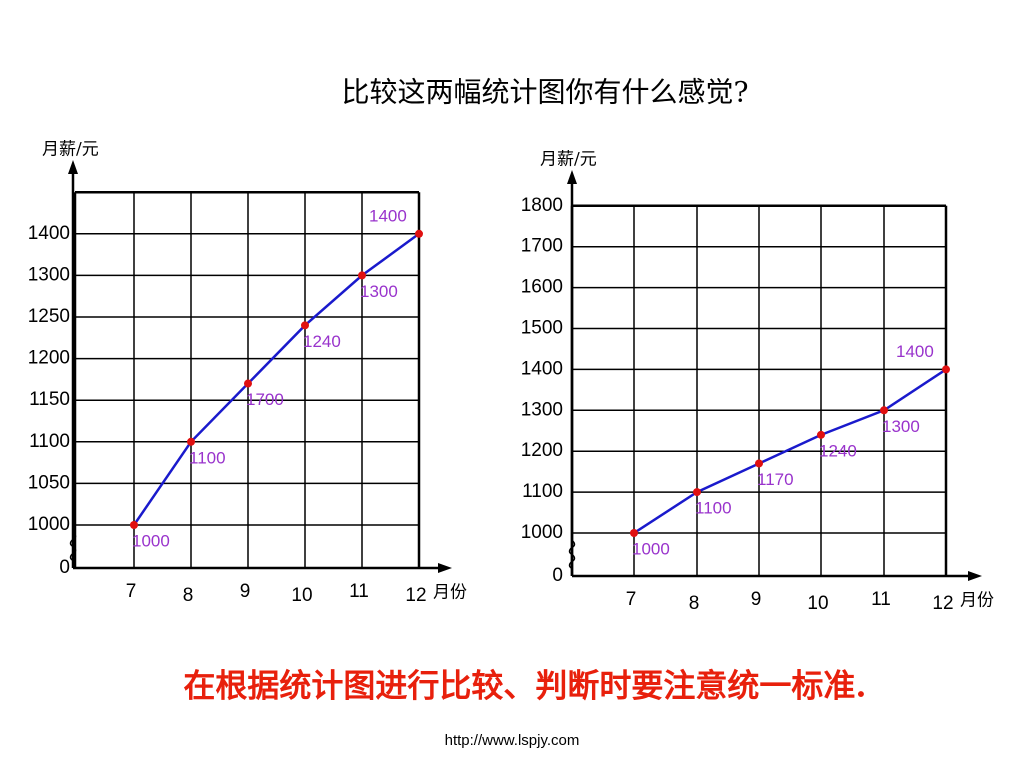  I want to click on y-tick-label: 1800, so click(542, 205).